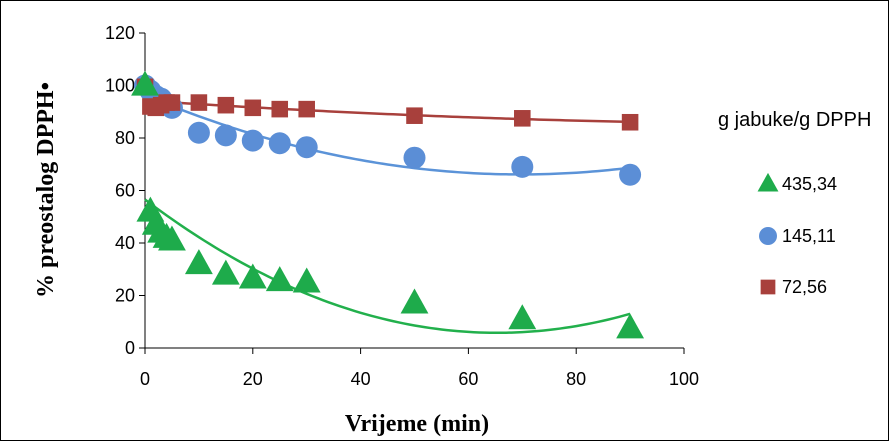 The width and height of the screenshot is (889, 441). I want to click on y-tick-label: 40, so click(125, 243).